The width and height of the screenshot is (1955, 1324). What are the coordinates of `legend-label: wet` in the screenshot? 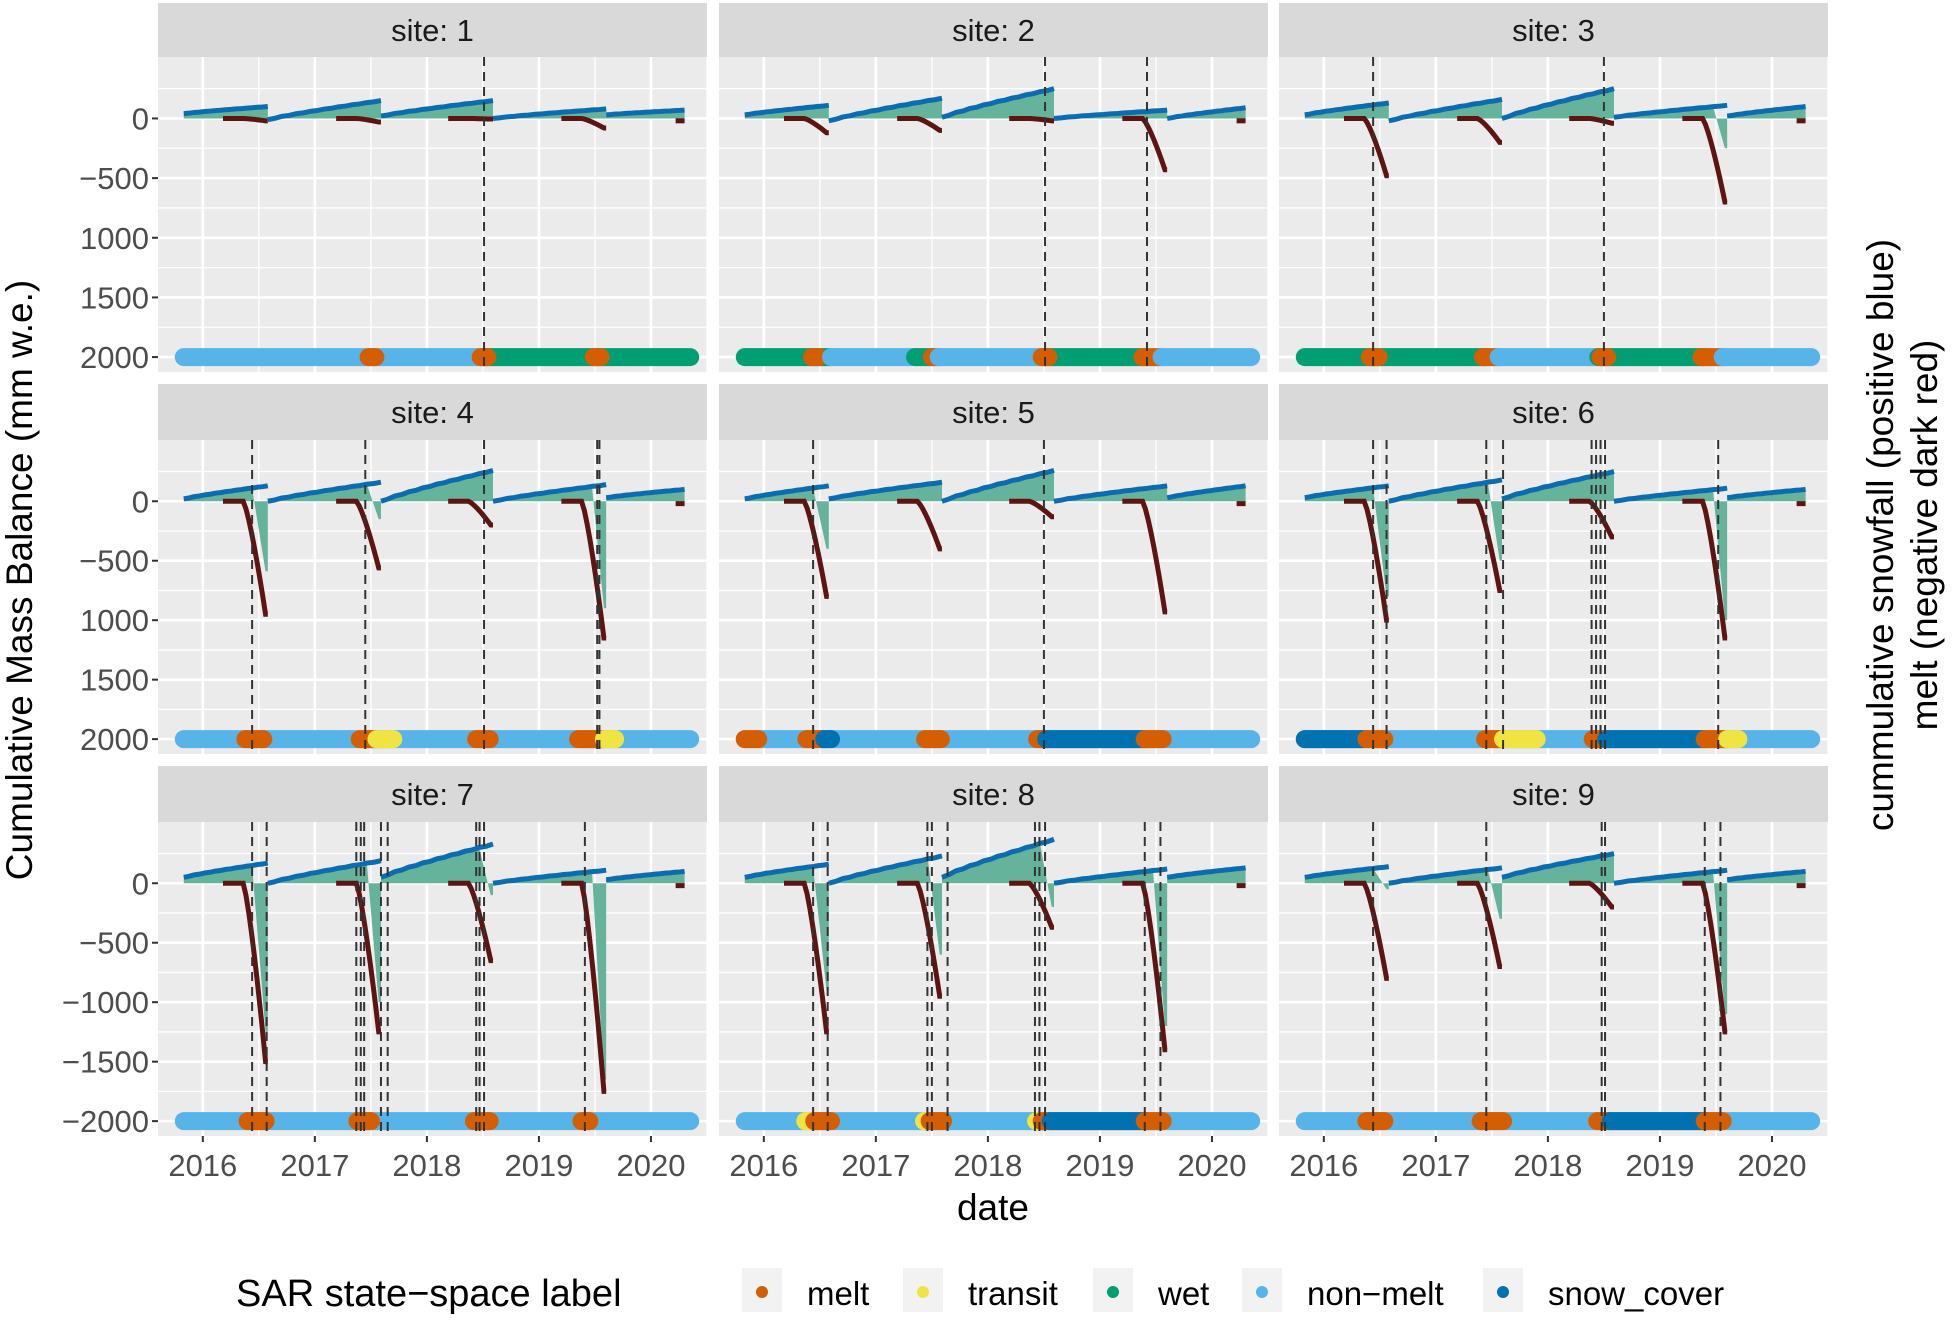 It's located at (1183, 1293).